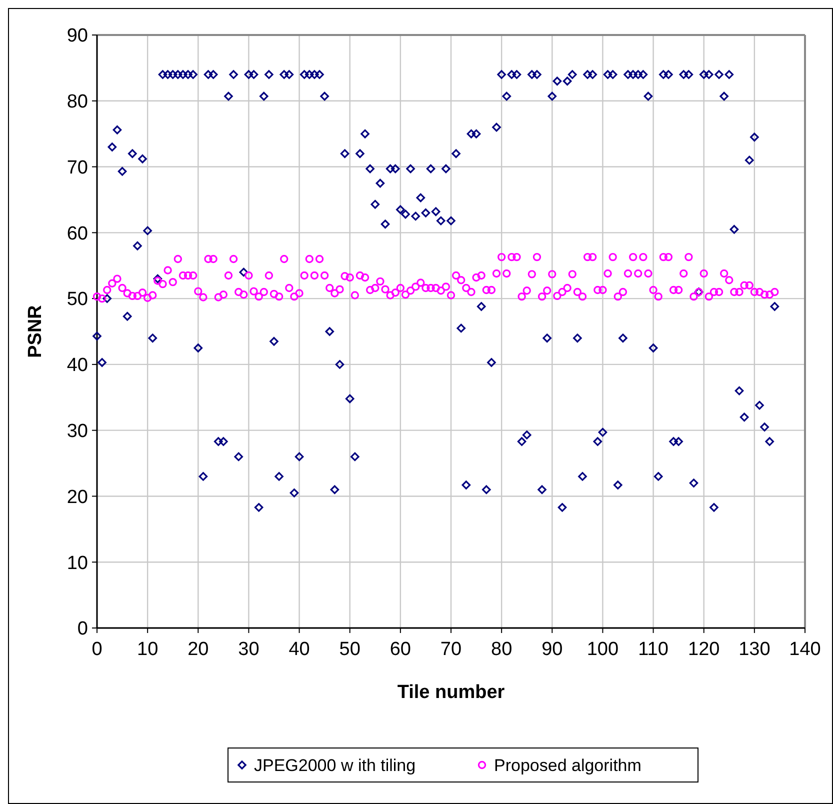 This screenshot has height=804, width=833. I want to click on x-tick-label: 50, so click(349, 649).